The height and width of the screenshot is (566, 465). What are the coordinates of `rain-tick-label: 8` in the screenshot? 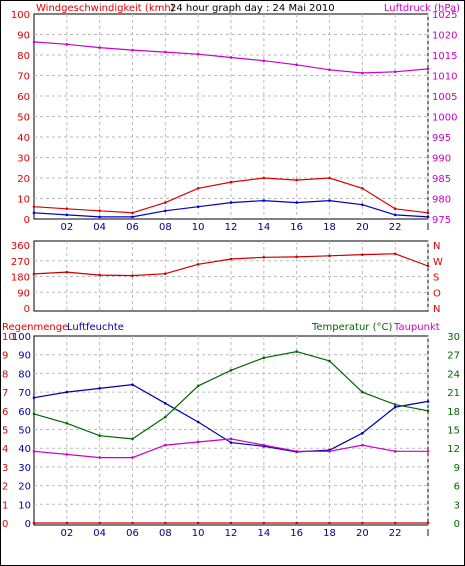 It's located at (5, 374).